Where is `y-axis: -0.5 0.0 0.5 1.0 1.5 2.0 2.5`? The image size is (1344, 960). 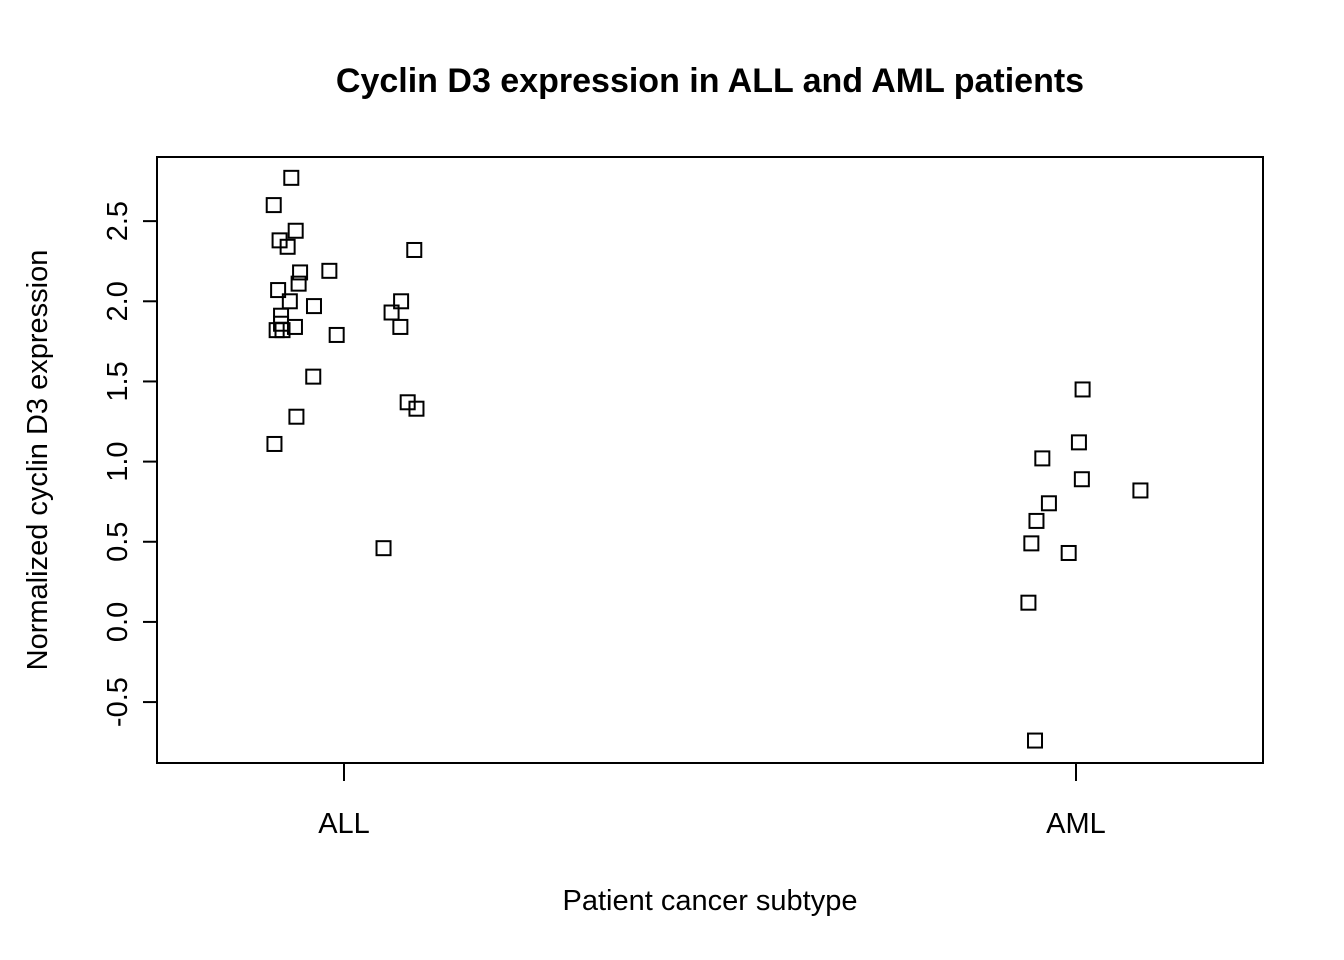 y-axis: -0.5 0.0 0.5 1.0 1.5 2.0 2.5 is located at coordinates (129, 464).